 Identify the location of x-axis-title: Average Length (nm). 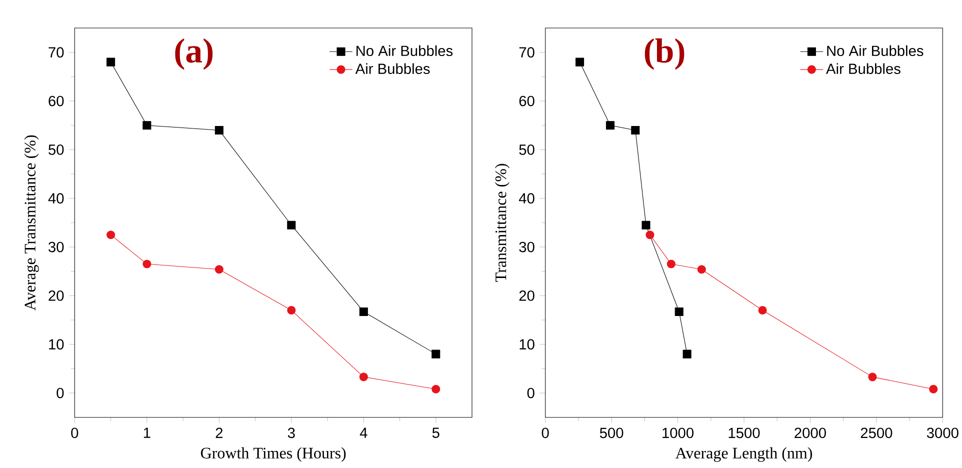
(743, 454).